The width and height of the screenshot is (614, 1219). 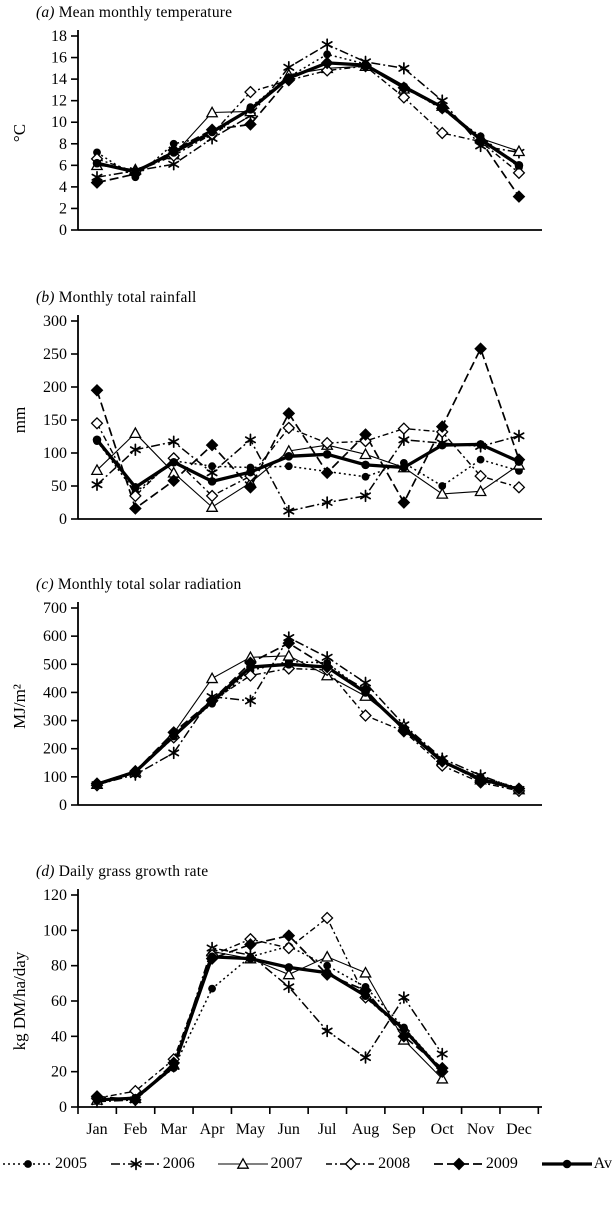 What do you see at coordinates (325, 13) in the screenshot?
I see `panel-temperature-title: (a) Mean monthly temperature` at bounding box center [325, 13].